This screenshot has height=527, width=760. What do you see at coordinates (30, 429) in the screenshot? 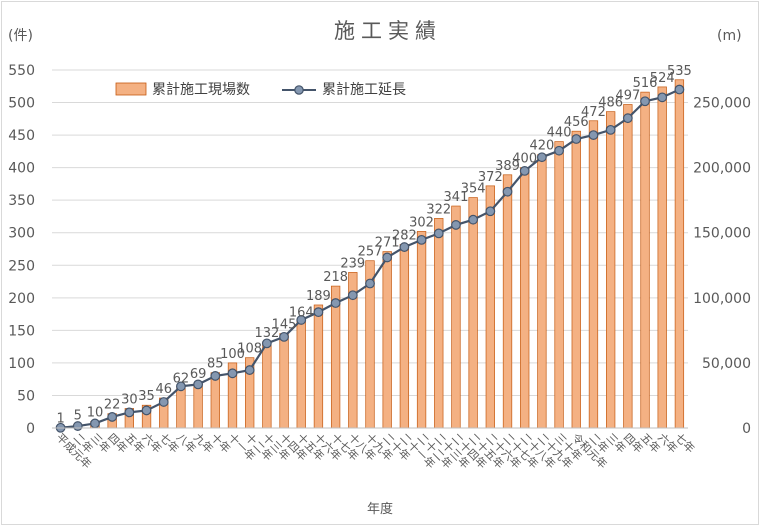
I see `left-axis-tick-label: 0` at bounding box center [30, 429].